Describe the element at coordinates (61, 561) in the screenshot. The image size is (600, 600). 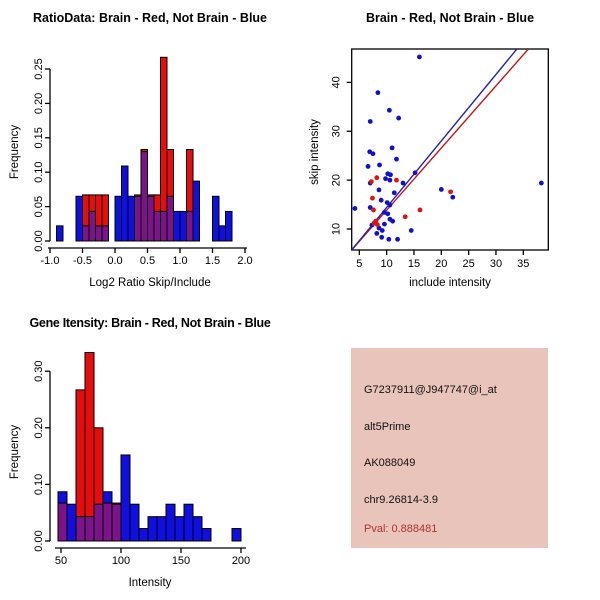
I see `svg-text: 50` at that location.